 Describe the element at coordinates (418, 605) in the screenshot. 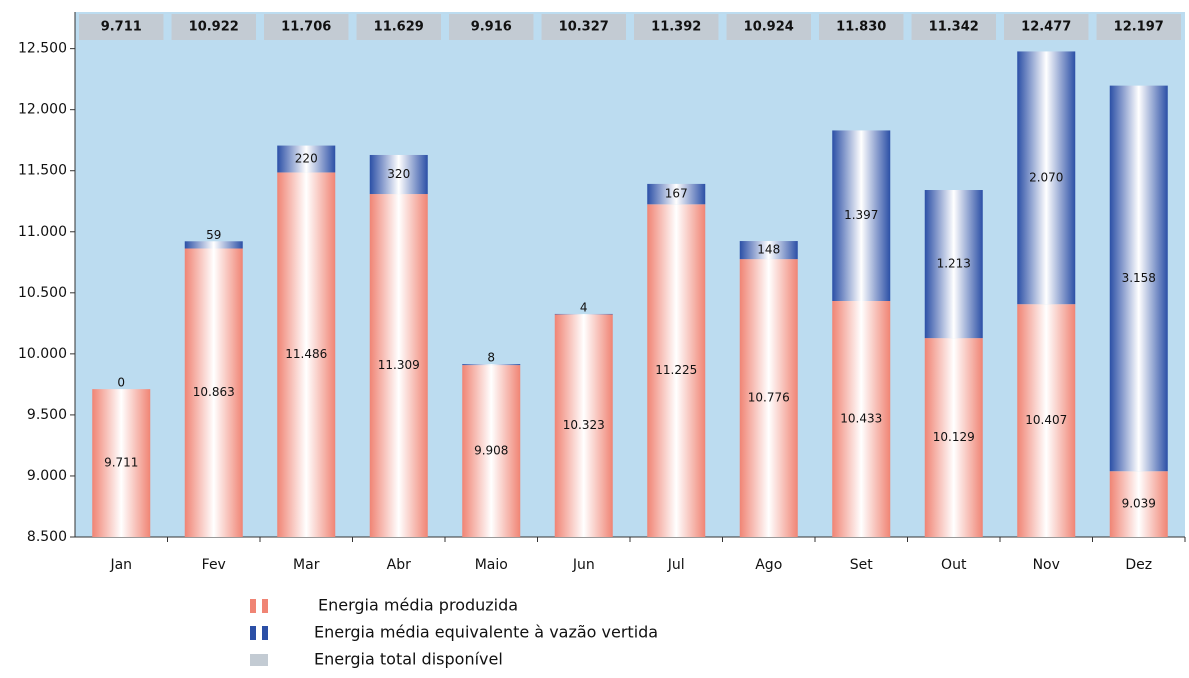

I see `legend-label: Energia média produzida` at that location.